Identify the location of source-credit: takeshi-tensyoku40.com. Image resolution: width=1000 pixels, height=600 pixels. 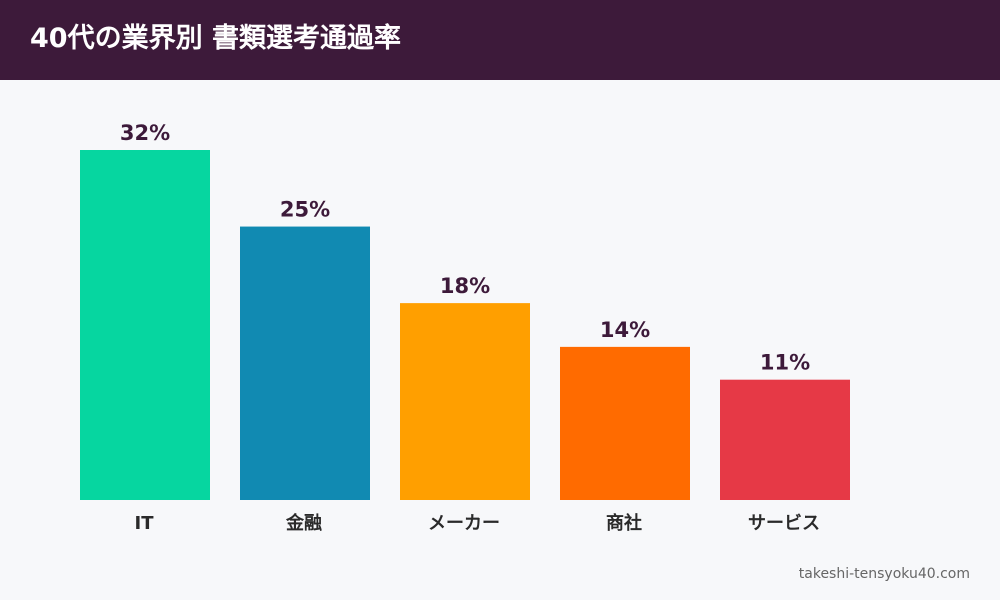
(884, 574).